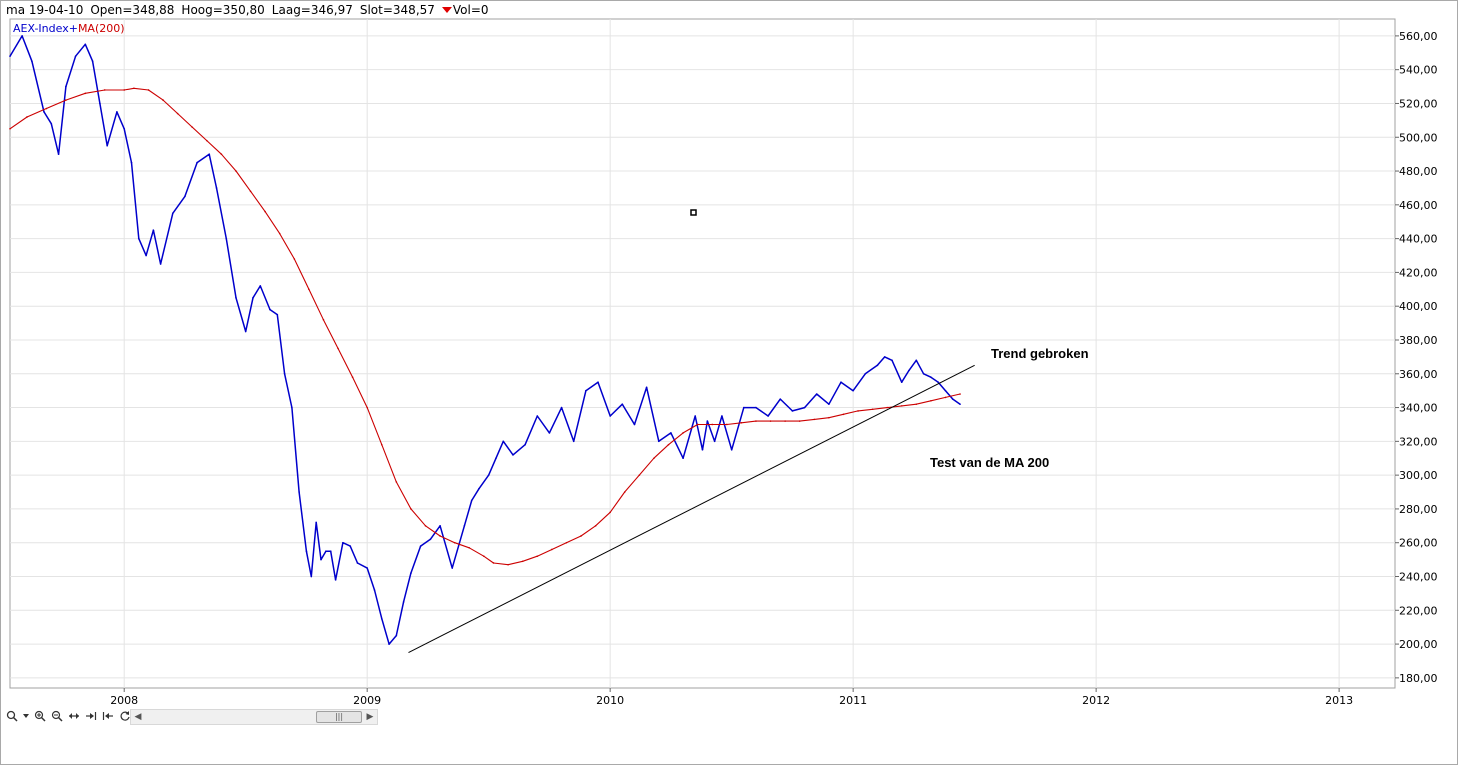 Image resolution: width=1458 pixels, height=765 pixels. Describe the element at coordinates (73, 716) in the screenshot. I see `fit-horizontal-icon` at that location.